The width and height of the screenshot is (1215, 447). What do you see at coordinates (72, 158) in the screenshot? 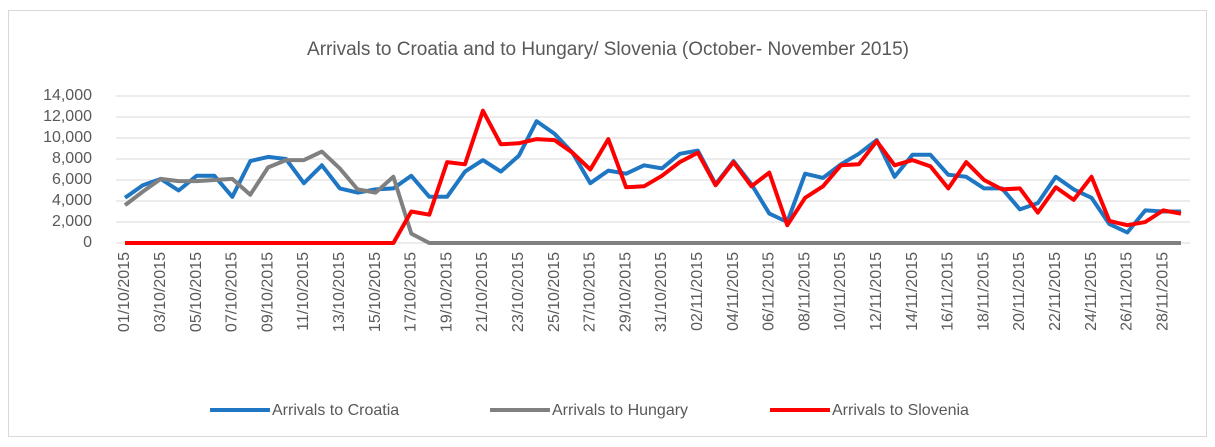
I see `y-tick-label: 8,000` at bounding box center [72, 158].